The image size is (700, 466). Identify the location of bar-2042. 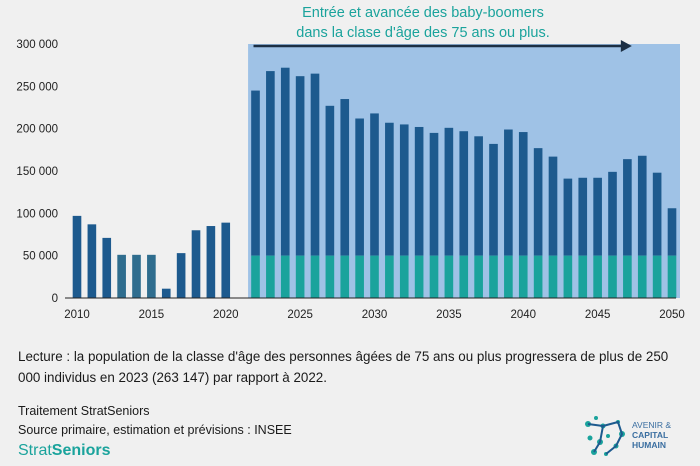
(553, 206).